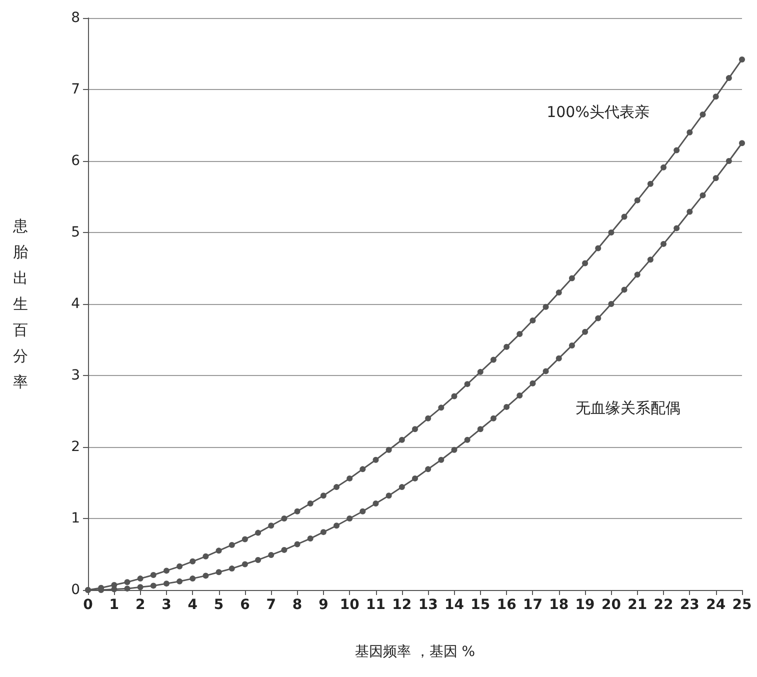 The image size is (757, 677). I want to click on y-tick-label: 8, so click(75, 18).